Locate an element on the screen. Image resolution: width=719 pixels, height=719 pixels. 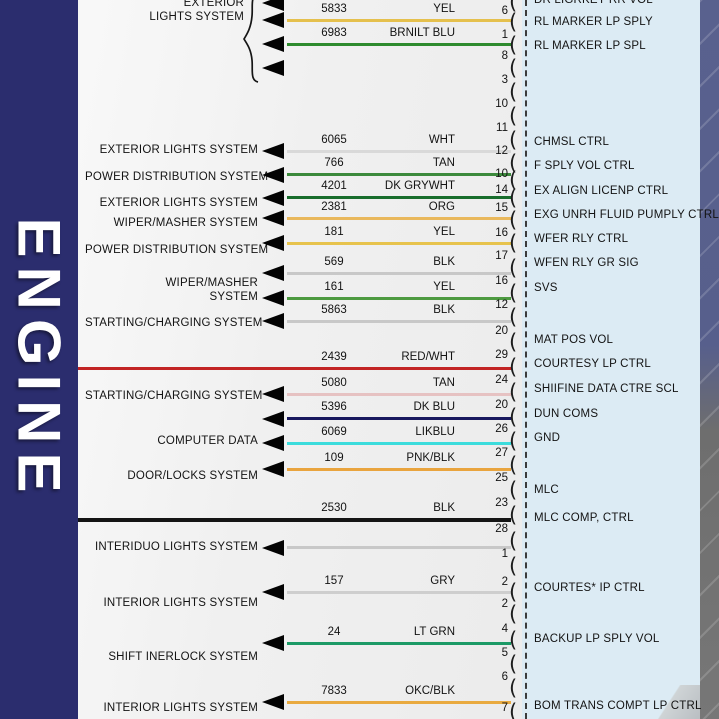
signal-label: WFEN RLY GR SIG is located at coordinates (586, 263).